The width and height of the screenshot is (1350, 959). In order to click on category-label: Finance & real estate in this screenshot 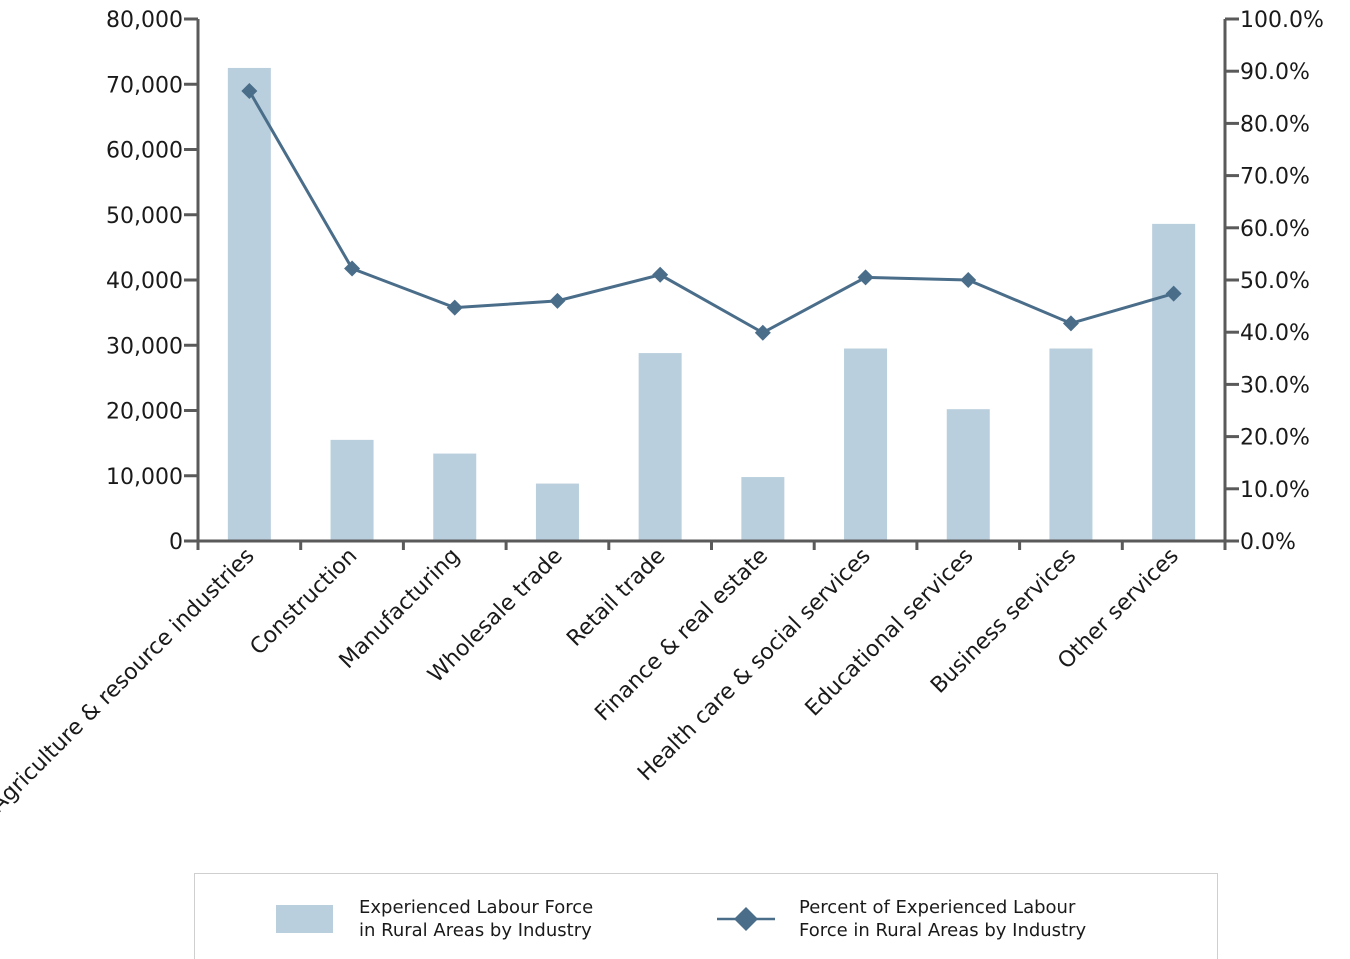, I will do `click(681, 635)`.